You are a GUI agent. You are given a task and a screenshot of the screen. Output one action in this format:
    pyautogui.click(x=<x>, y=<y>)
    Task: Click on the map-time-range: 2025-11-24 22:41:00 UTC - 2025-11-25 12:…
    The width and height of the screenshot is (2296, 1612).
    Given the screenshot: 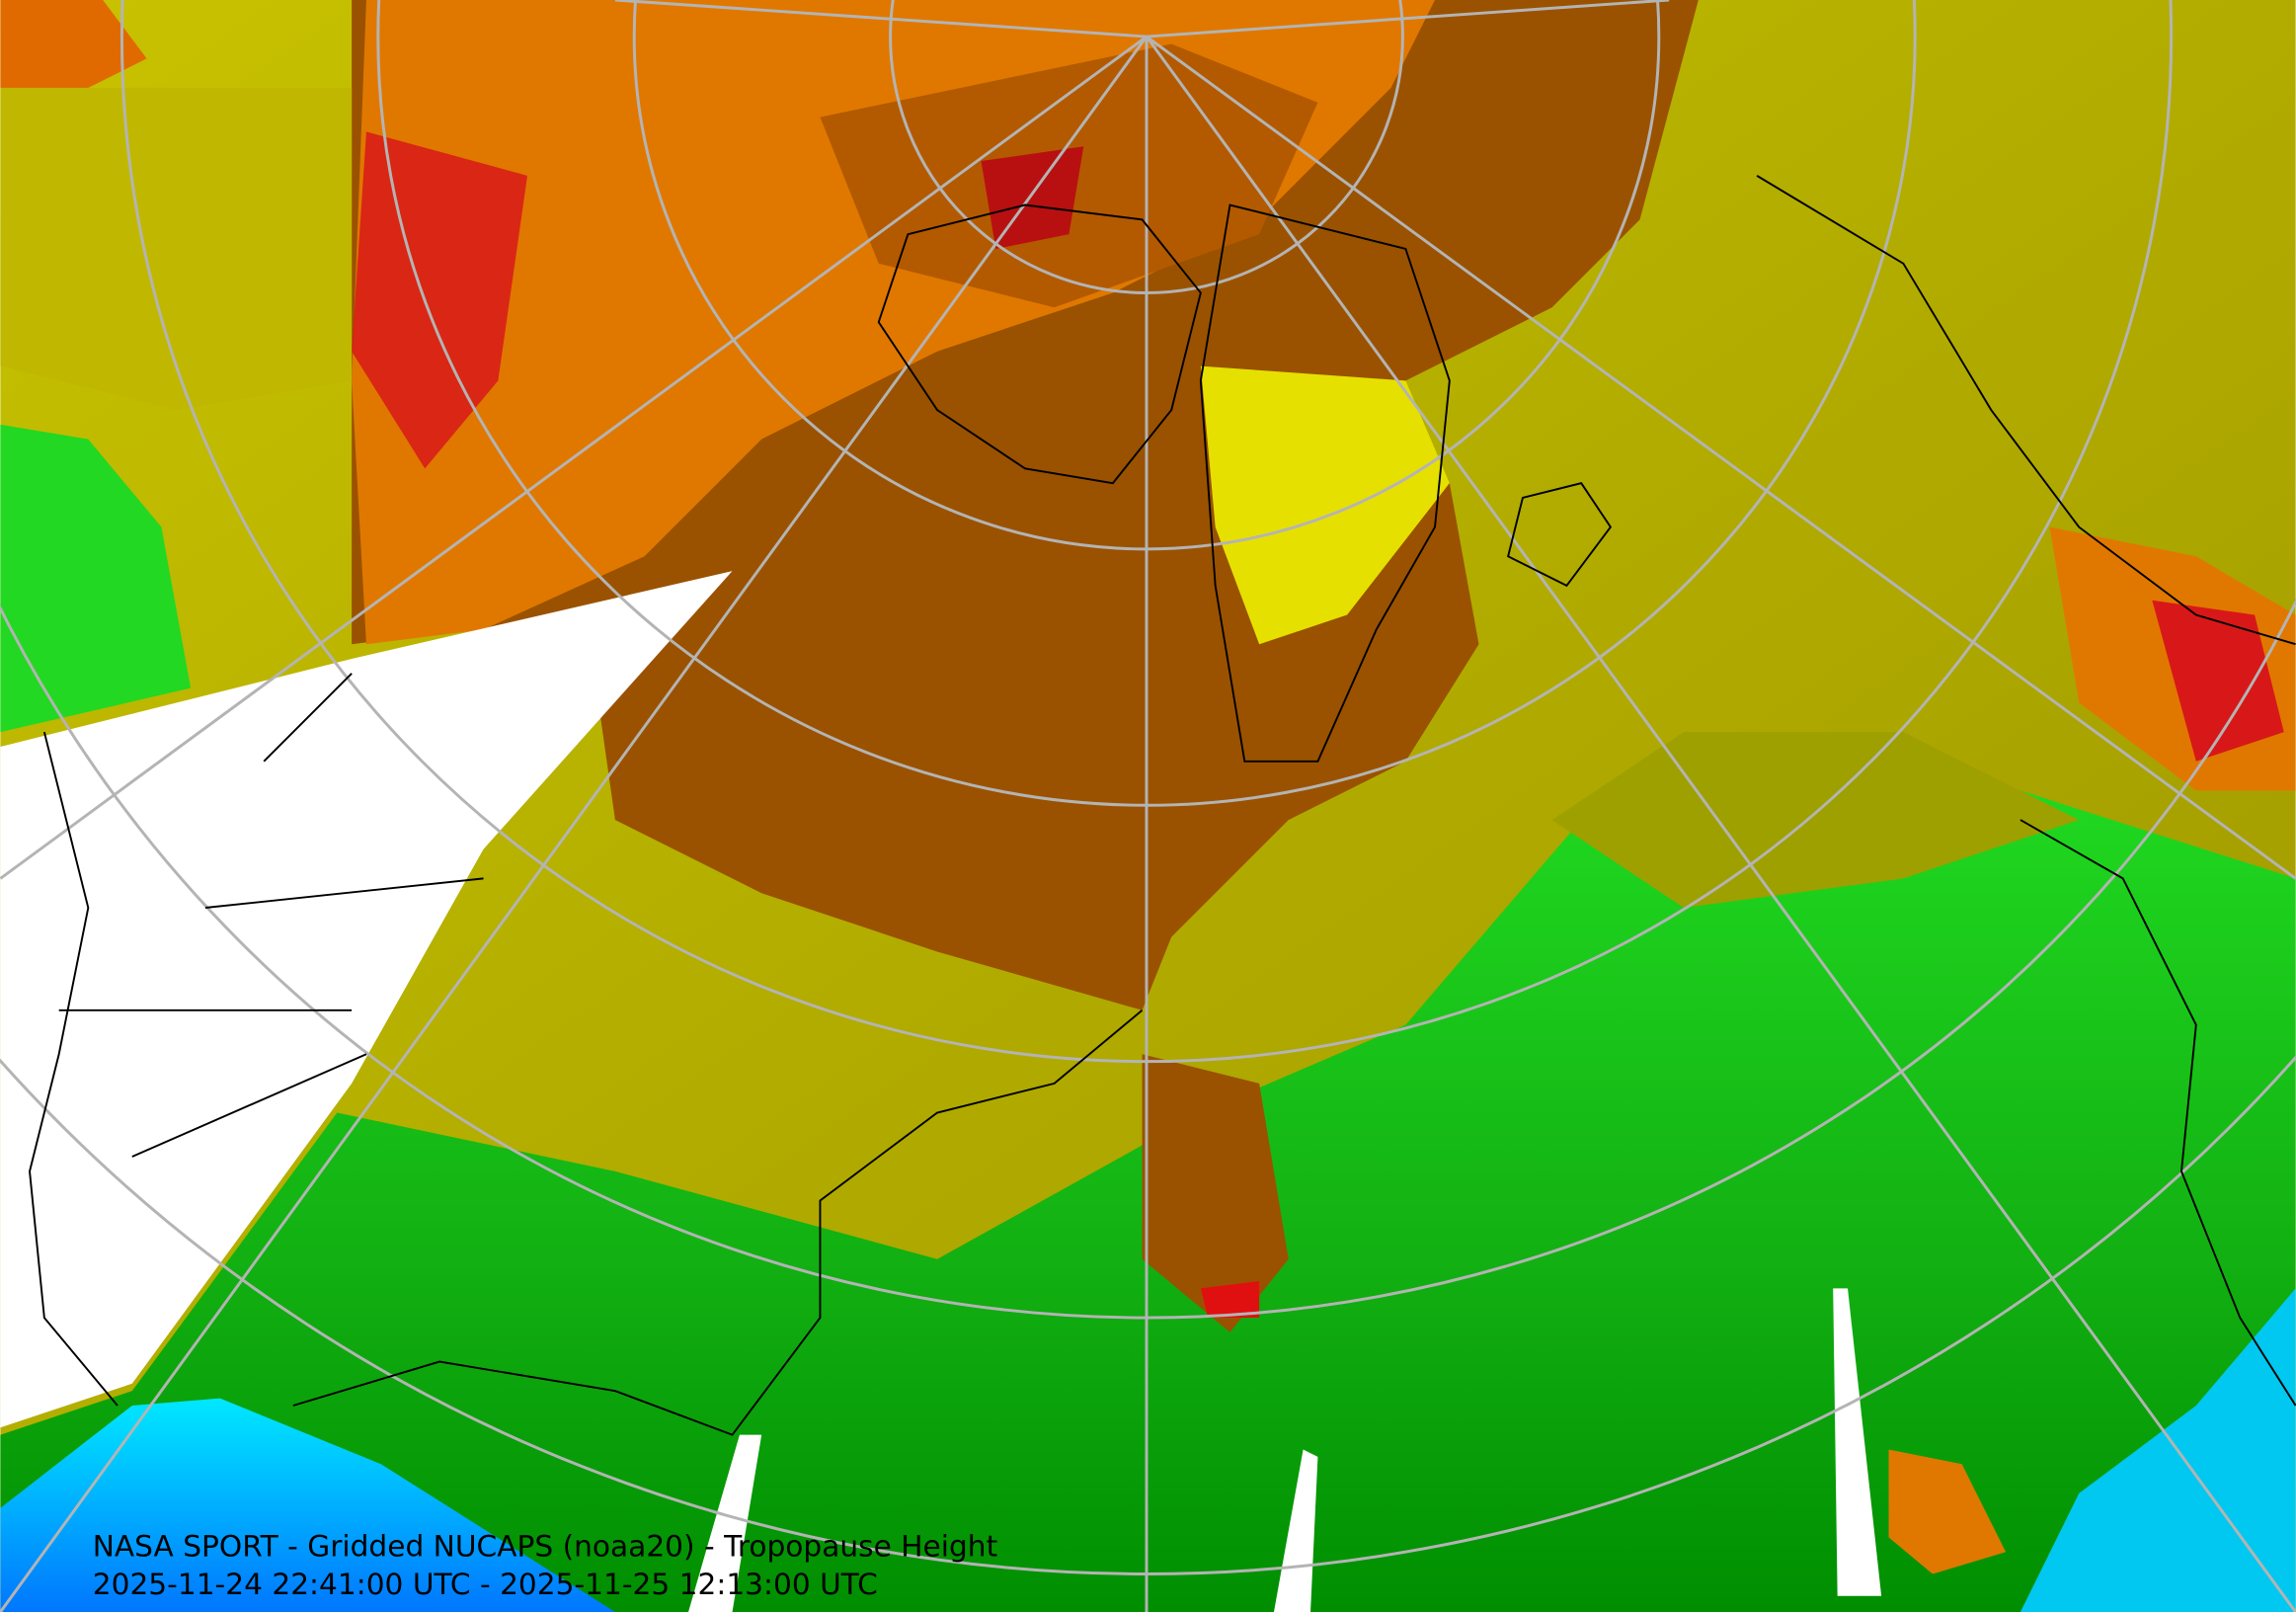 What is the action you would take?
    pyautogui.click(x=486, y=1584)
    